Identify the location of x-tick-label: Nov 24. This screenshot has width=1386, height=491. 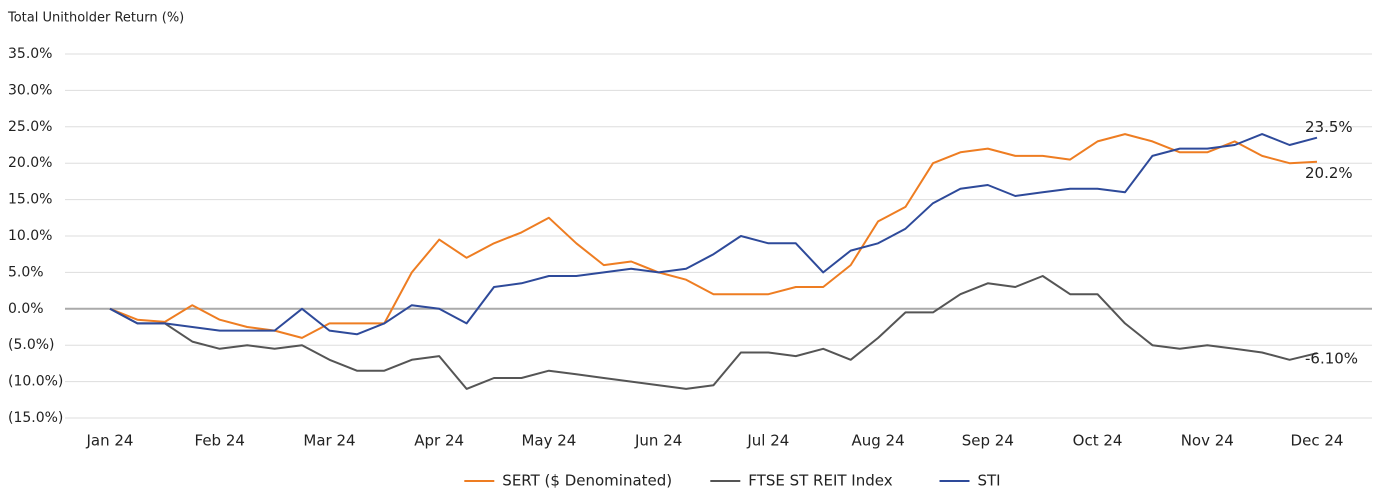
(1207, 441).